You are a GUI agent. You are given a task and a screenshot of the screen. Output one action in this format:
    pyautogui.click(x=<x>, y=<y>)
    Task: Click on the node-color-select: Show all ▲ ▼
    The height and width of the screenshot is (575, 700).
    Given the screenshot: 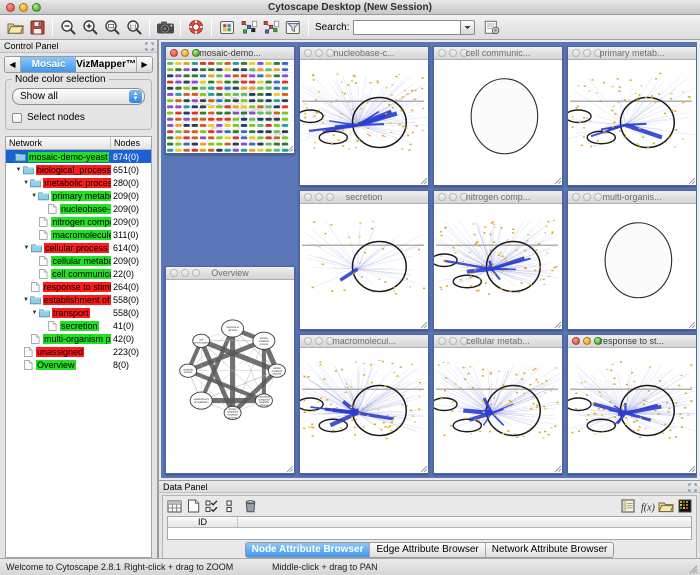 What is the action you would take?
    pyautogui.click(x=78, y=96)
    